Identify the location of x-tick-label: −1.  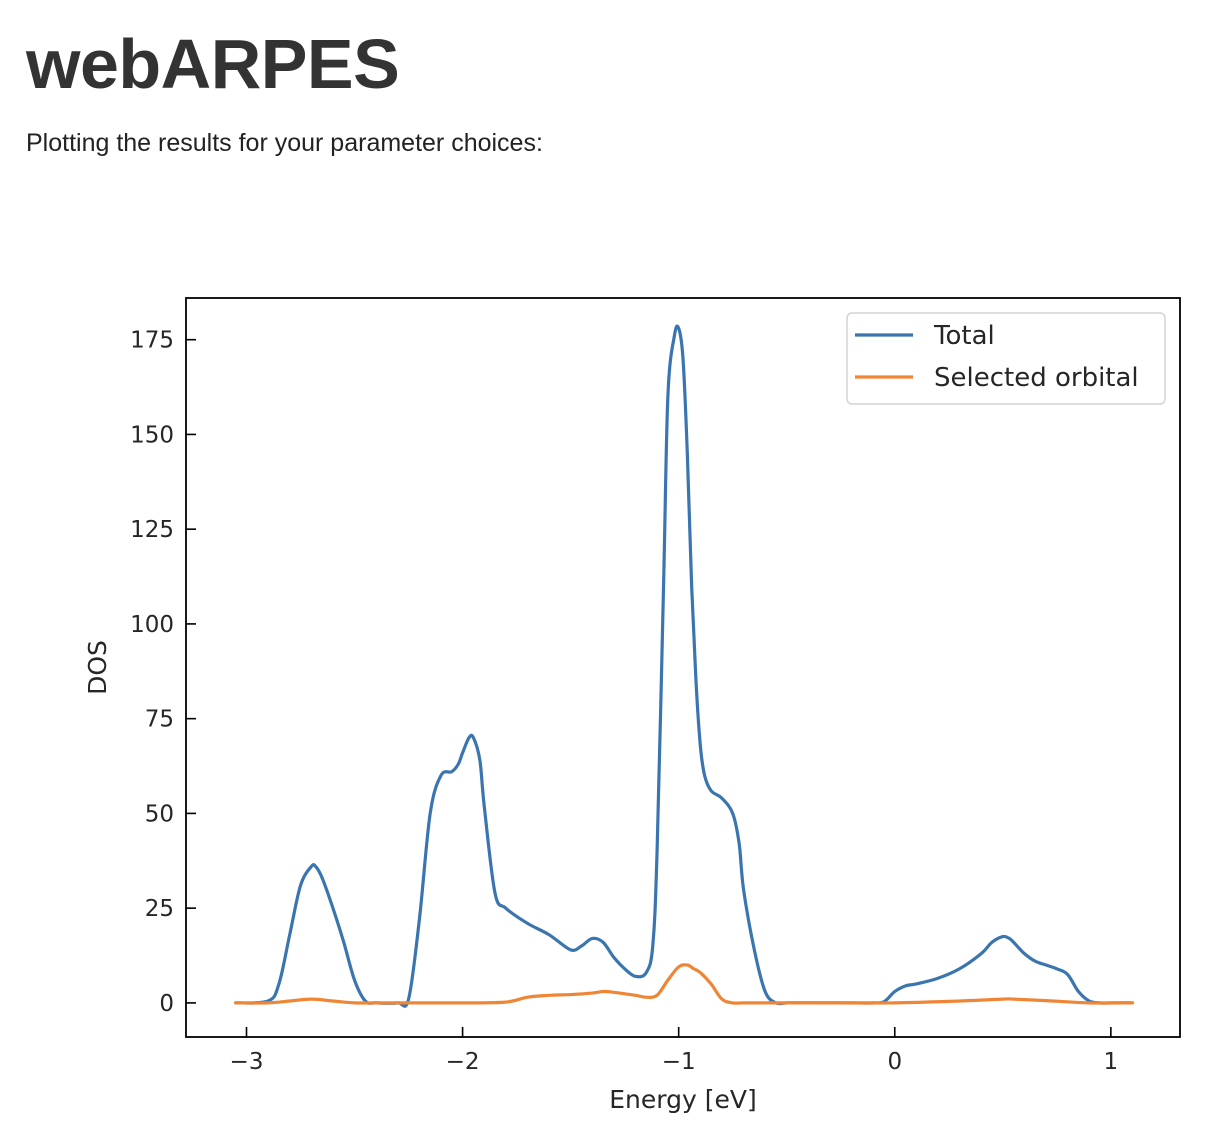
(679, 1062).